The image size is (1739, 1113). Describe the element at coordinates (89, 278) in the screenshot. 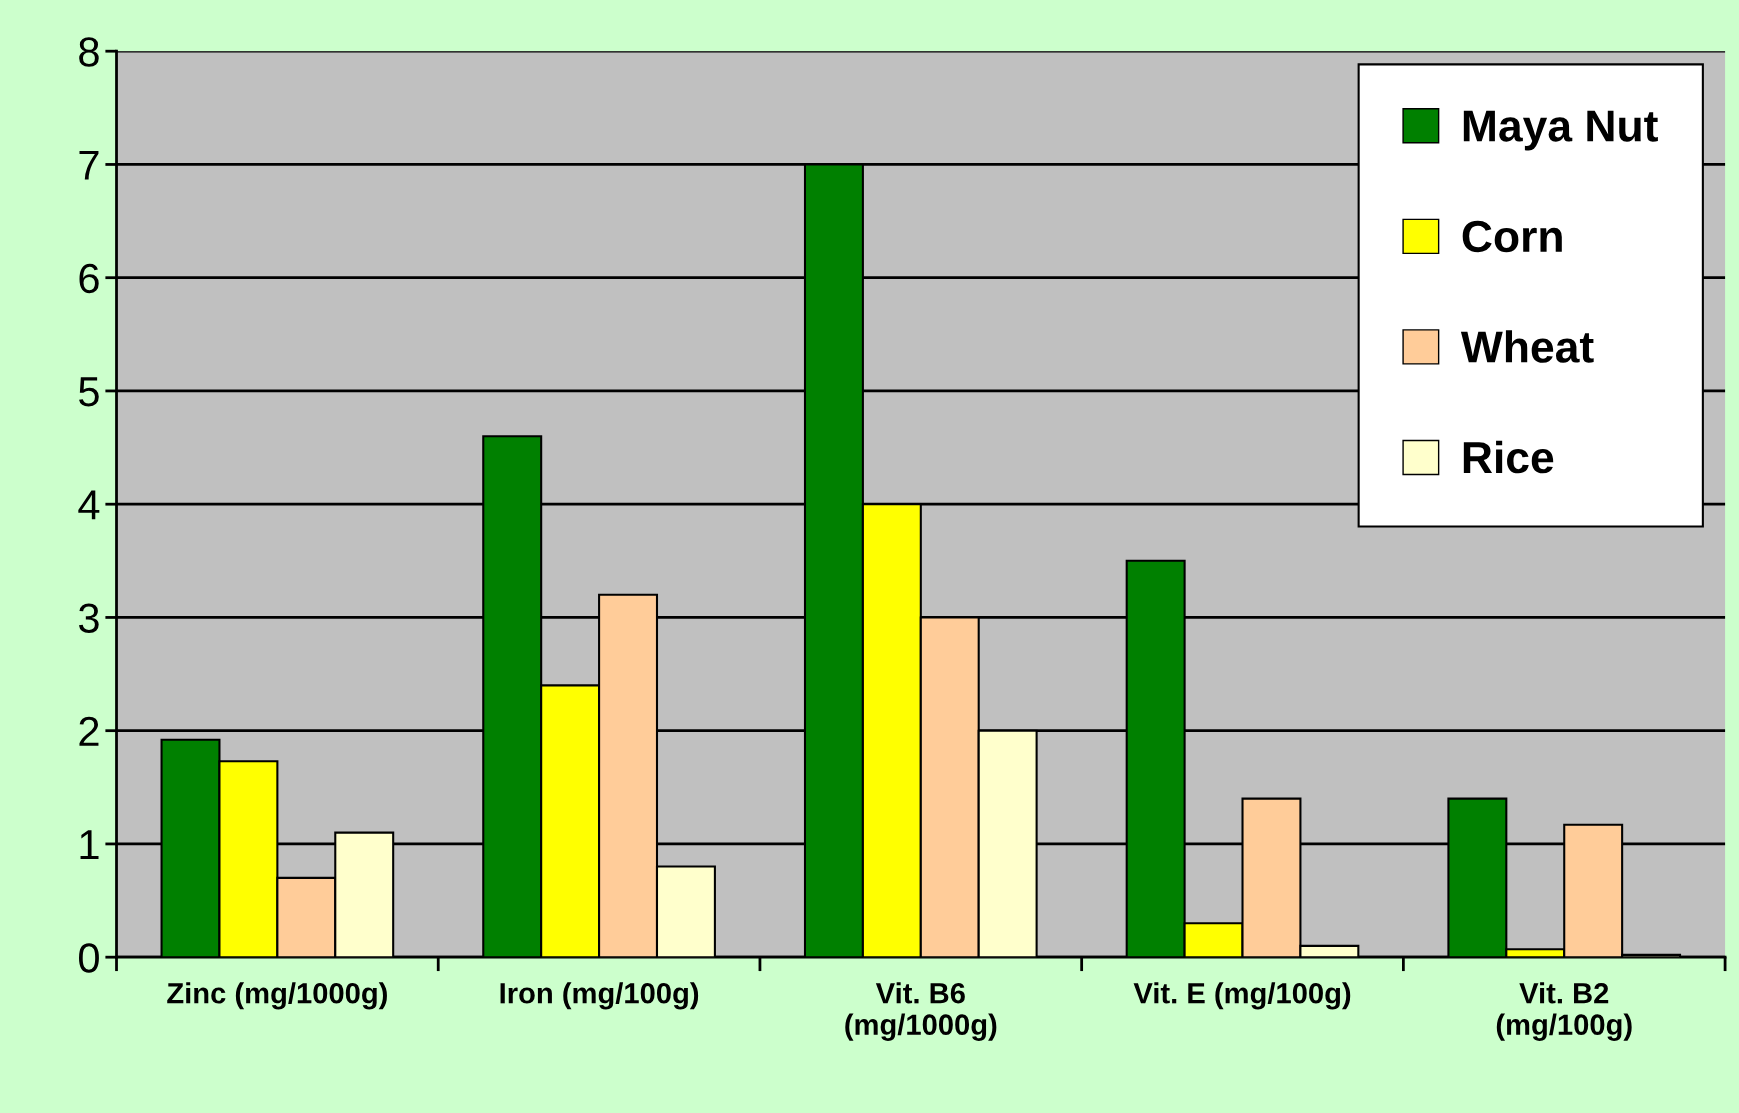

I see `y-tick-label: 6` at that location.